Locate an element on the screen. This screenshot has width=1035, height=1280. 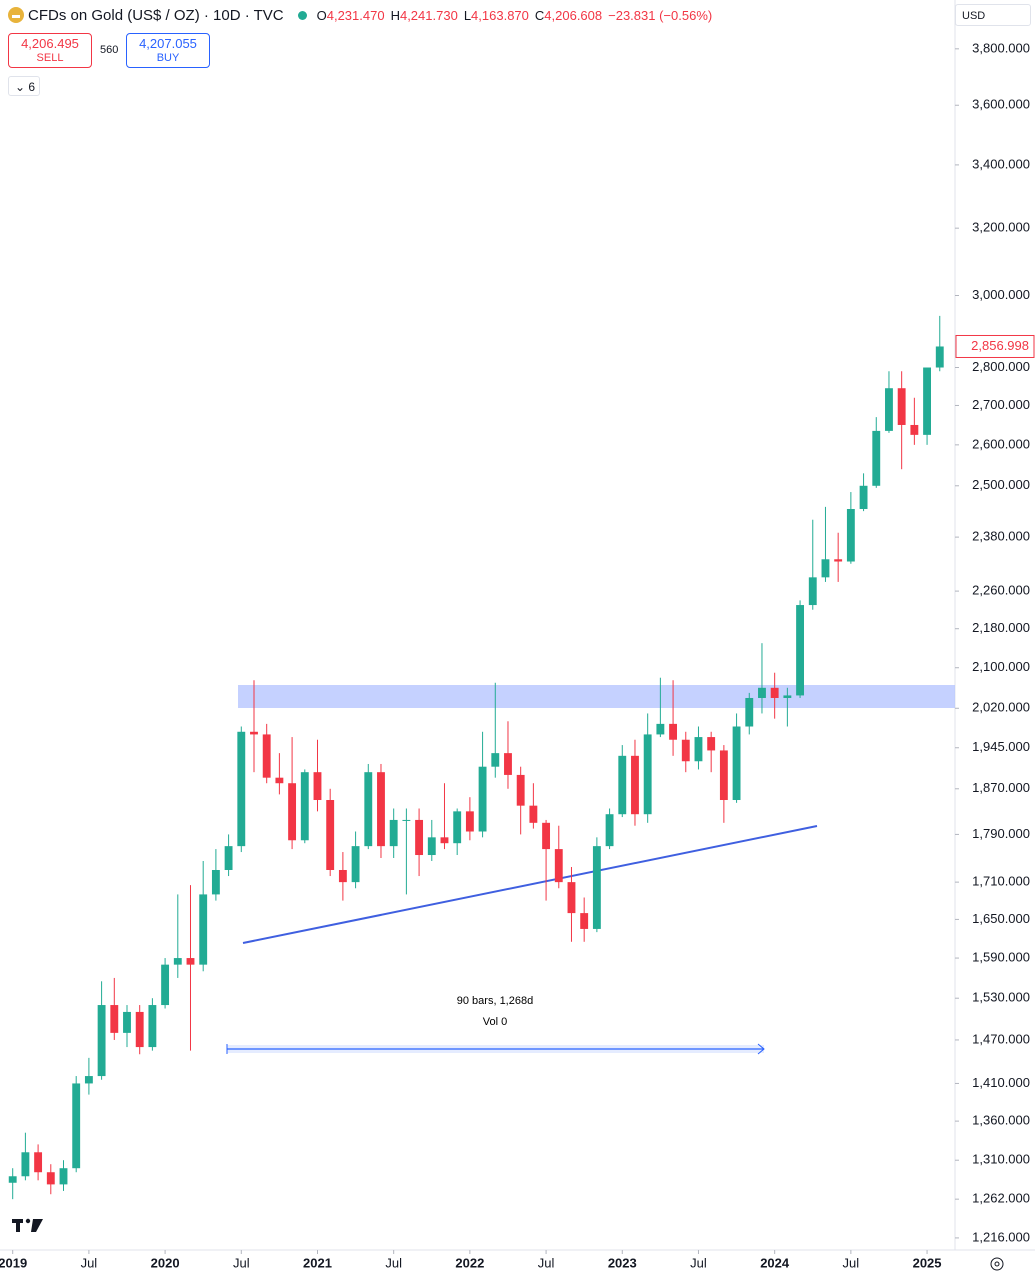
buy-button: 4,207.055 BUY is located at coordinates (168, 50).